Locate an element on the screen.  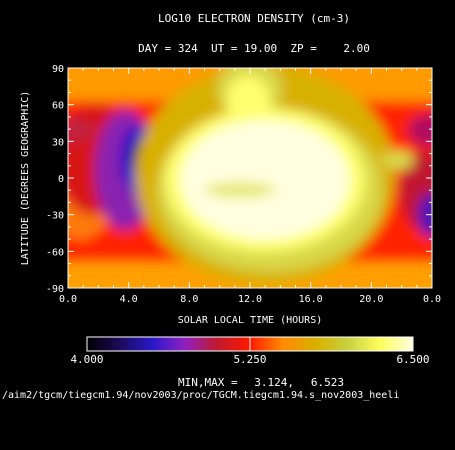
chart-title: LOG10 ELECTRON DENSITY (cm-3) is located at coordinates (254, 18).